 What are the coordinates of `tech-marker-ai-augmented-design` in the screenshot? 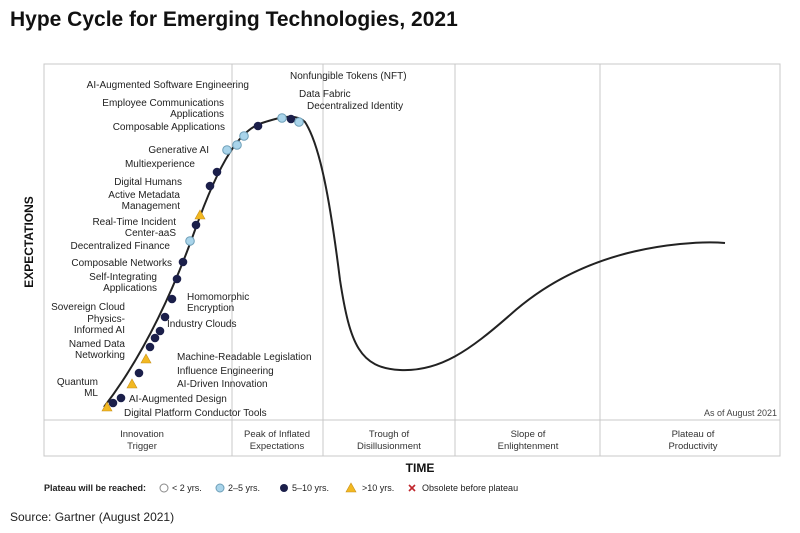 It's located at (113, 403).